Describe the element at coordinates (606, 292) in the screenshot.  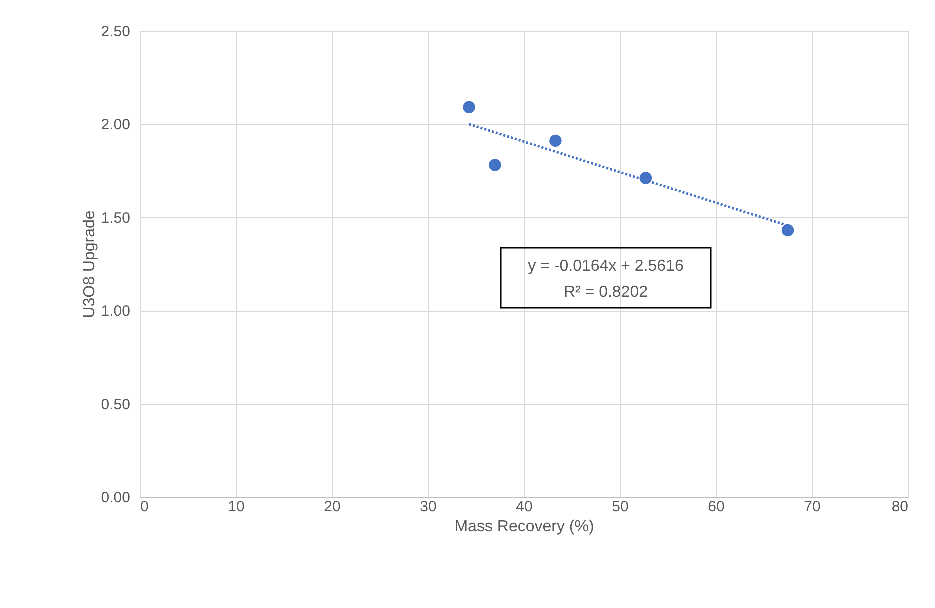
I see `annotation: R² = 0.8202` at that location.